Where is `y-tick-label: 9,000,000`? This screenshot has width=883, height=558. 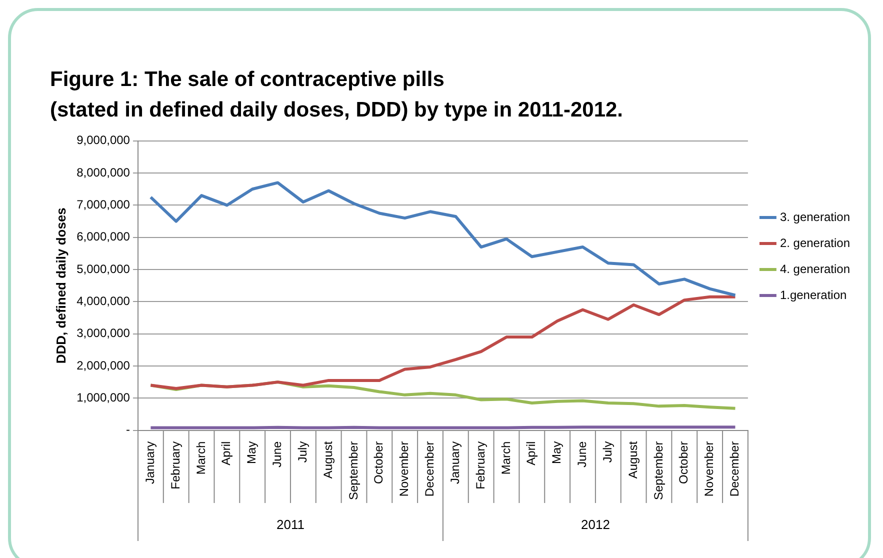 y-tick-label: 9,000,000 is located at coordinates (103, 140).